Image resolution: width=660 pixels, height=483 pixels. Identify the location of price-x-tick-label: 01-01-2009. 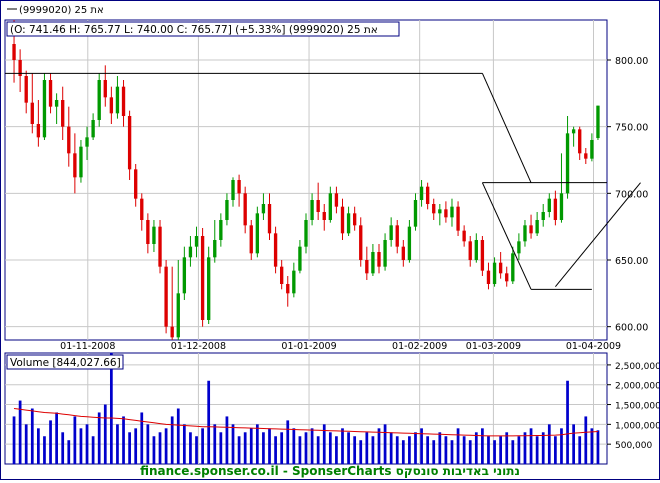
(308, 346).